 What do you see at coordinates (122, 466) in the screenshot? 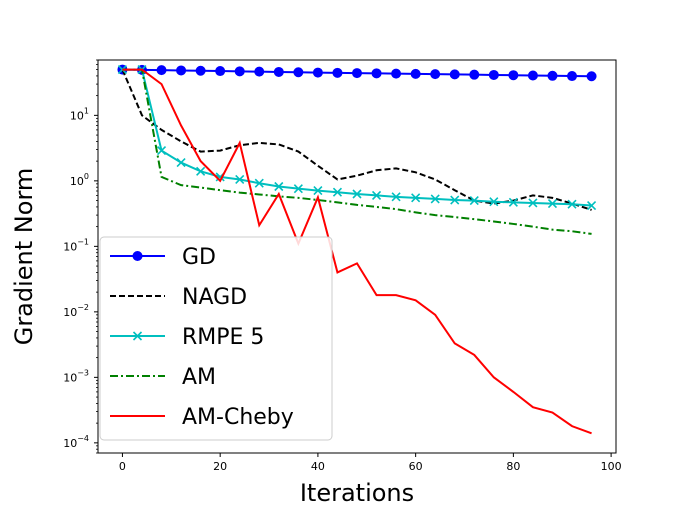
I see `x-tick-label: 0` at bounding box center [122, 466].